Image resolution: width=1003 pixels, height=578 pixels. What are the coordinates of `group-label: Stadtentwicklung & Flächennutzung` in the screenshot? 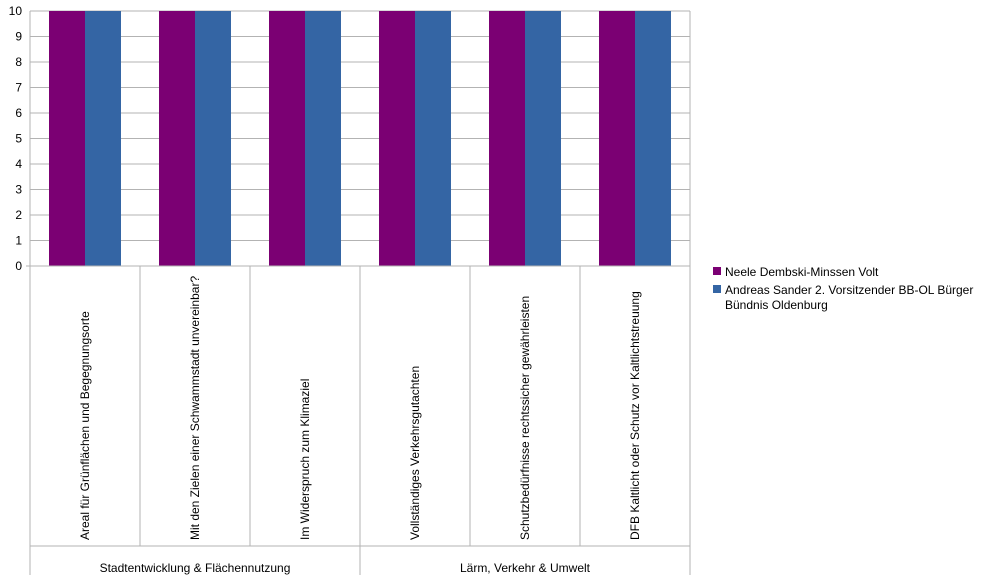 It's located at (195, 568).